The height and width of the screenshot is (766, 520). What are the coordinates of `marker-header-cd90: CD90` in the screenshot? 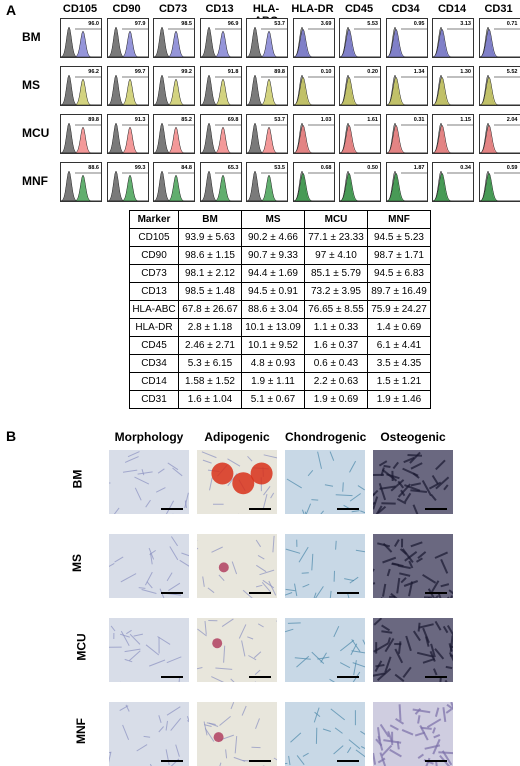 It's located at (127, 9).